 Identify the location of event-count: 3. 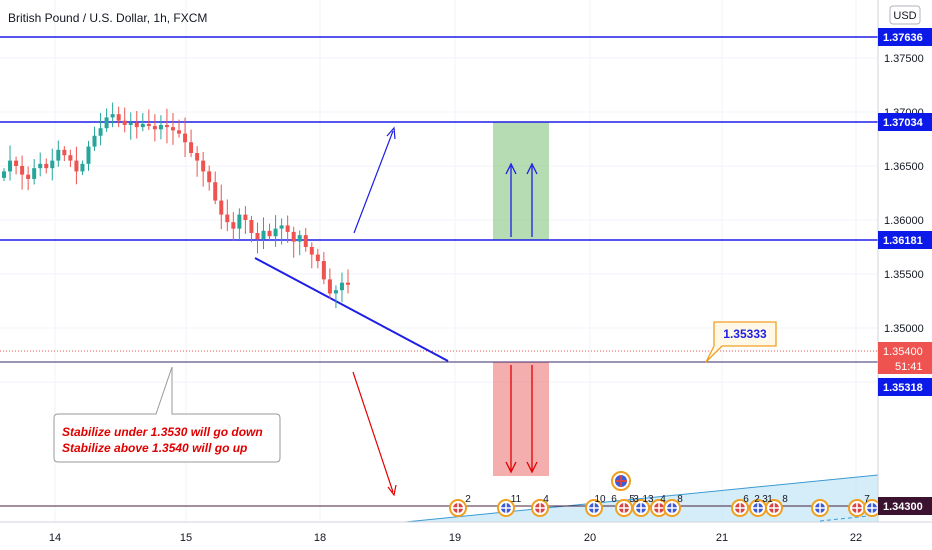
(636, 499).